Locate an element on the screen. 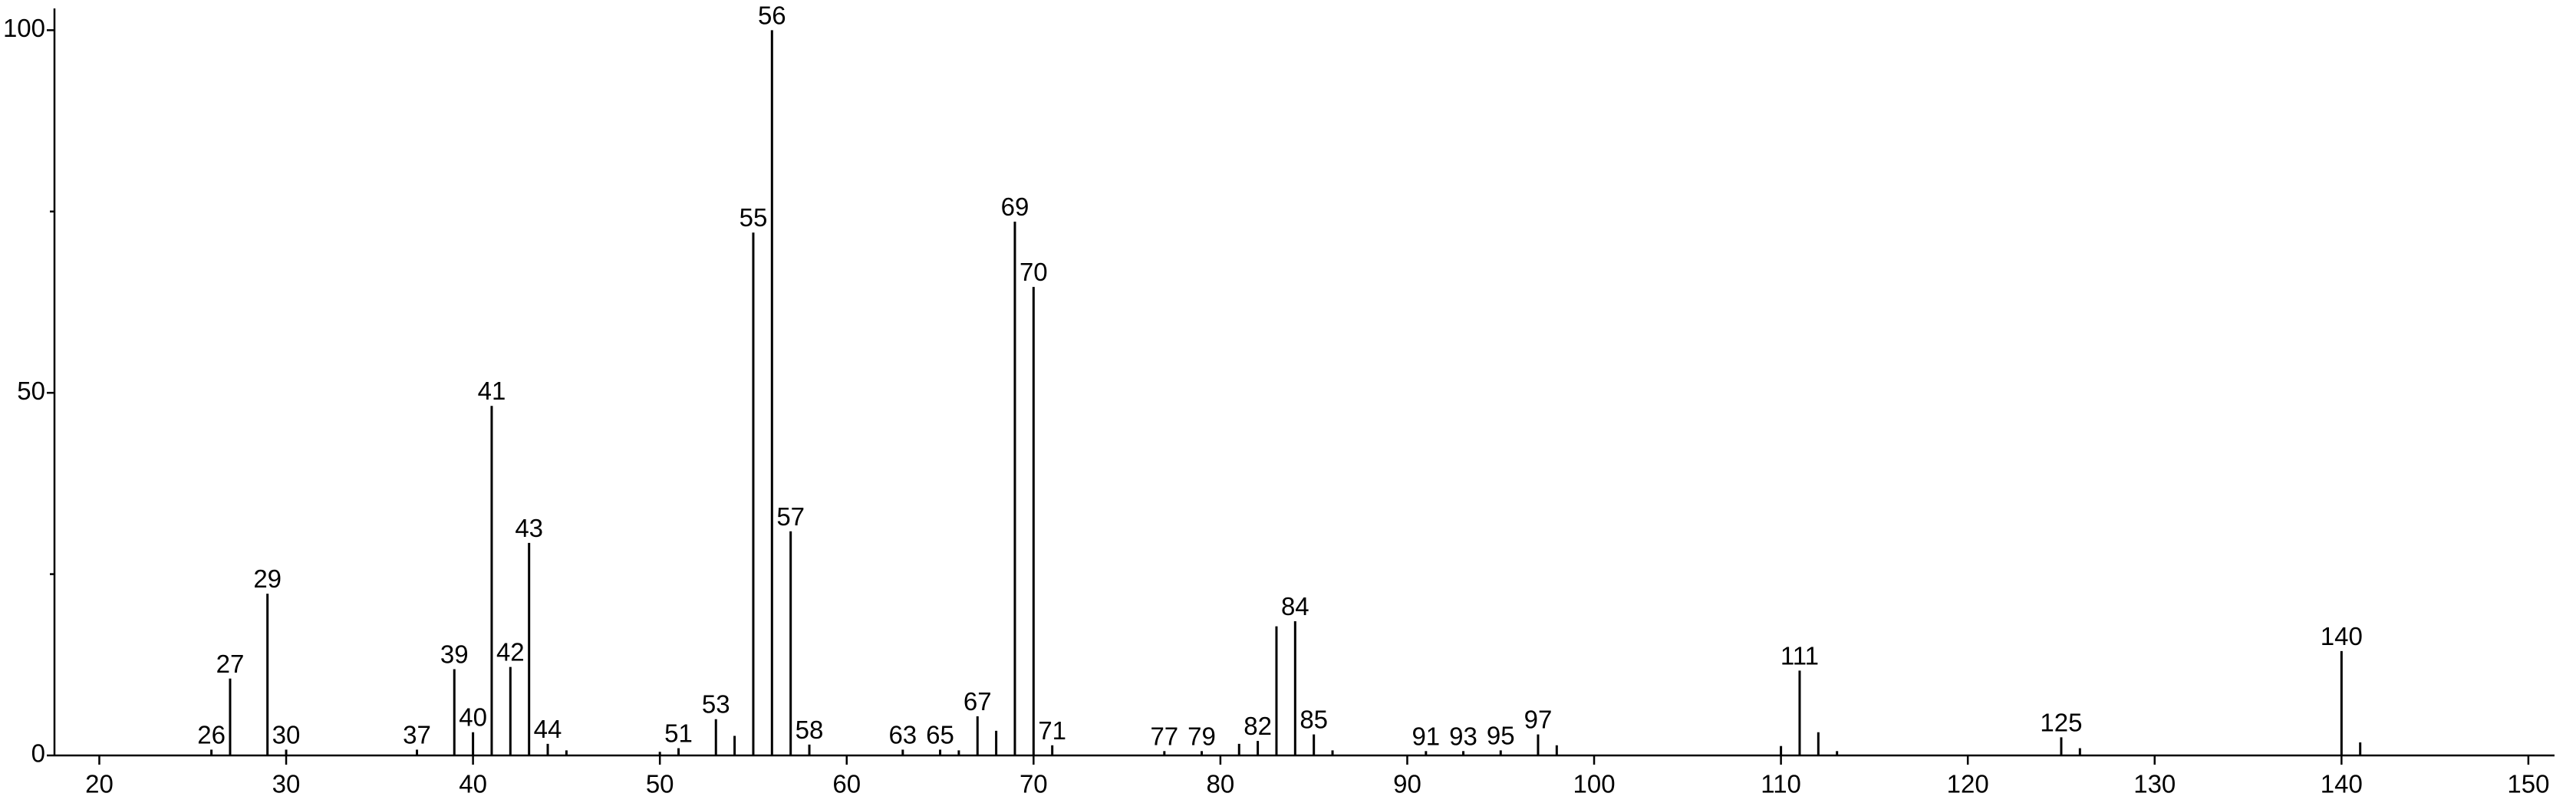 The image size is (2576, 803). peak-label: 57 is located at coordinates (790, 517).